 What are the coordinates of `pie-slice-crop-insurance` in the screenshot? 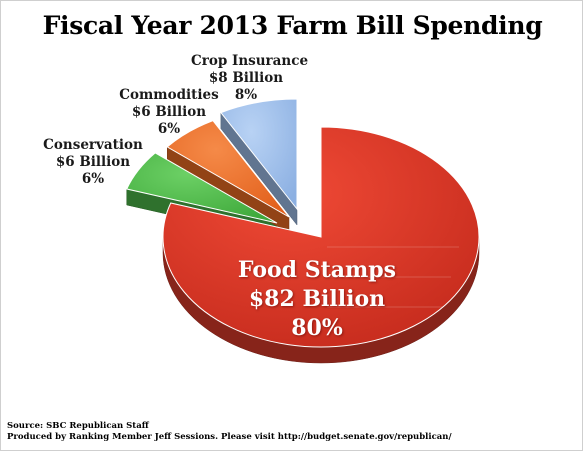 It's located at (259, 154).